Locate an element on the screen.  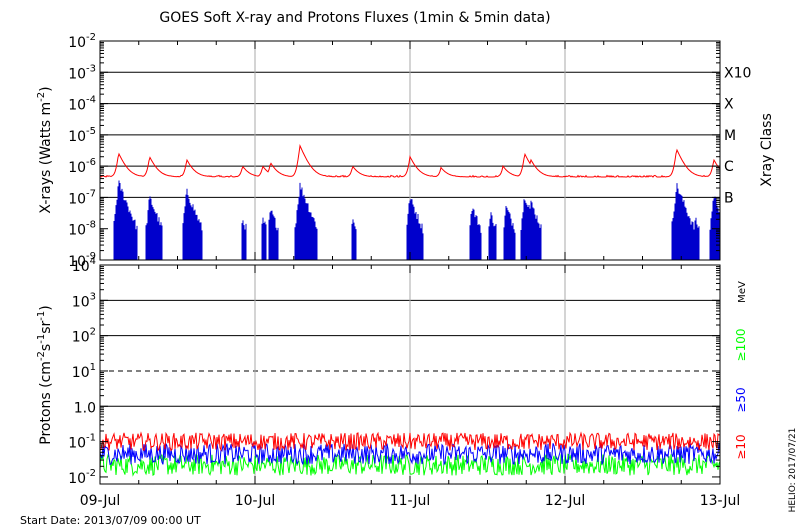
energy-label: ≥50 is located at coordinates (741, 399).